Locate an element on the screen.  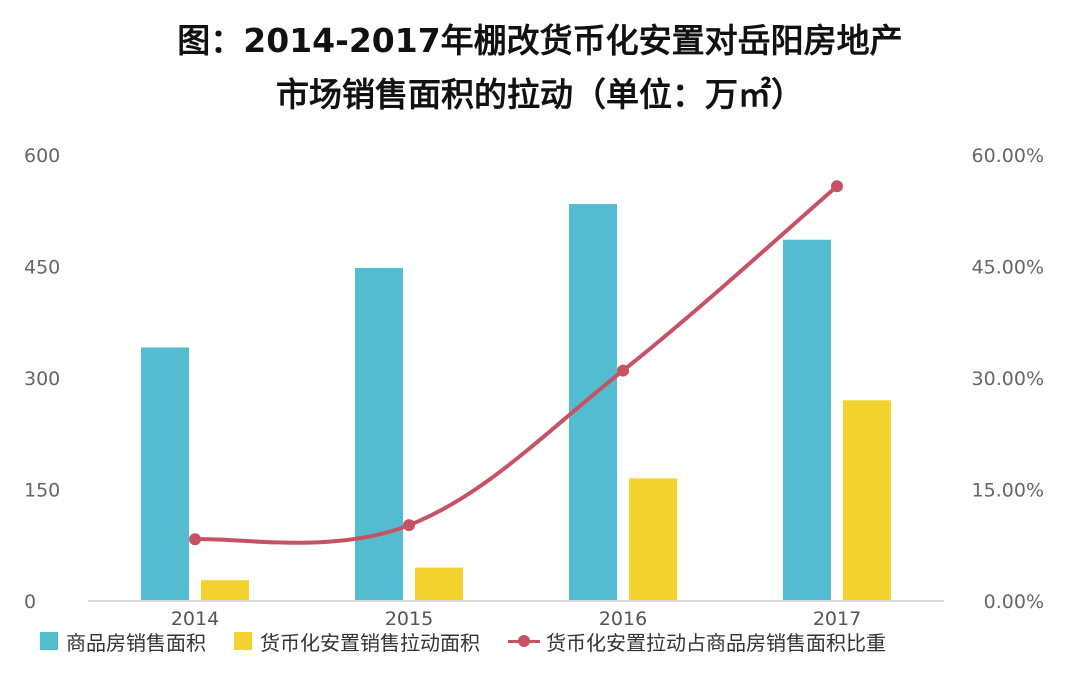
legend-swatch-monetized-area is located at coordinates (243, 641).